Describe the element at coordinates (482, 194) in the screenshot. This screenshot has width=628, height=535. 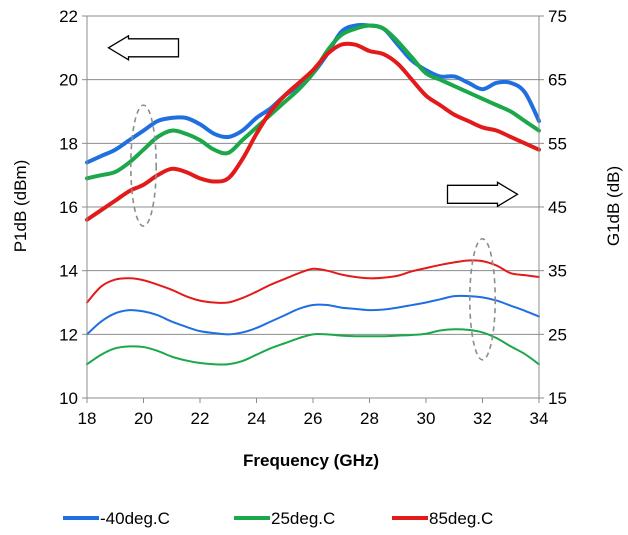
I see `arrow-right-icon` at that location.